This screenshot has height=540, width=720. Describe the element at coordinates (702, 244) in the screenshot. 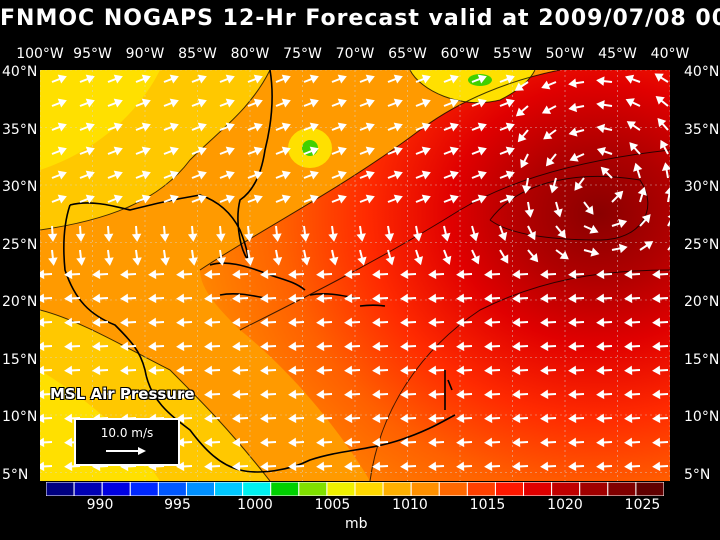

I see `latitude-label-right: 25°N` at that location.